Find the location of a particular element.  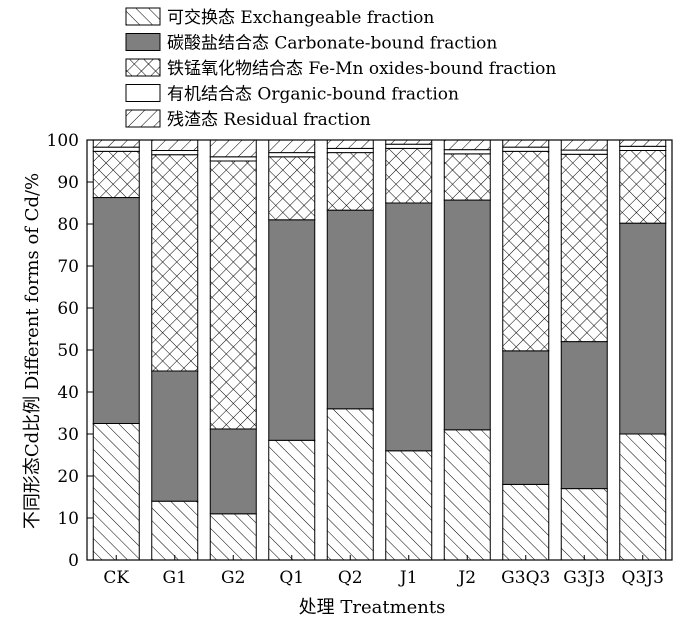

legend-label: 有机结合态 Organic-bound fraction is located at coordinates (313, 95).